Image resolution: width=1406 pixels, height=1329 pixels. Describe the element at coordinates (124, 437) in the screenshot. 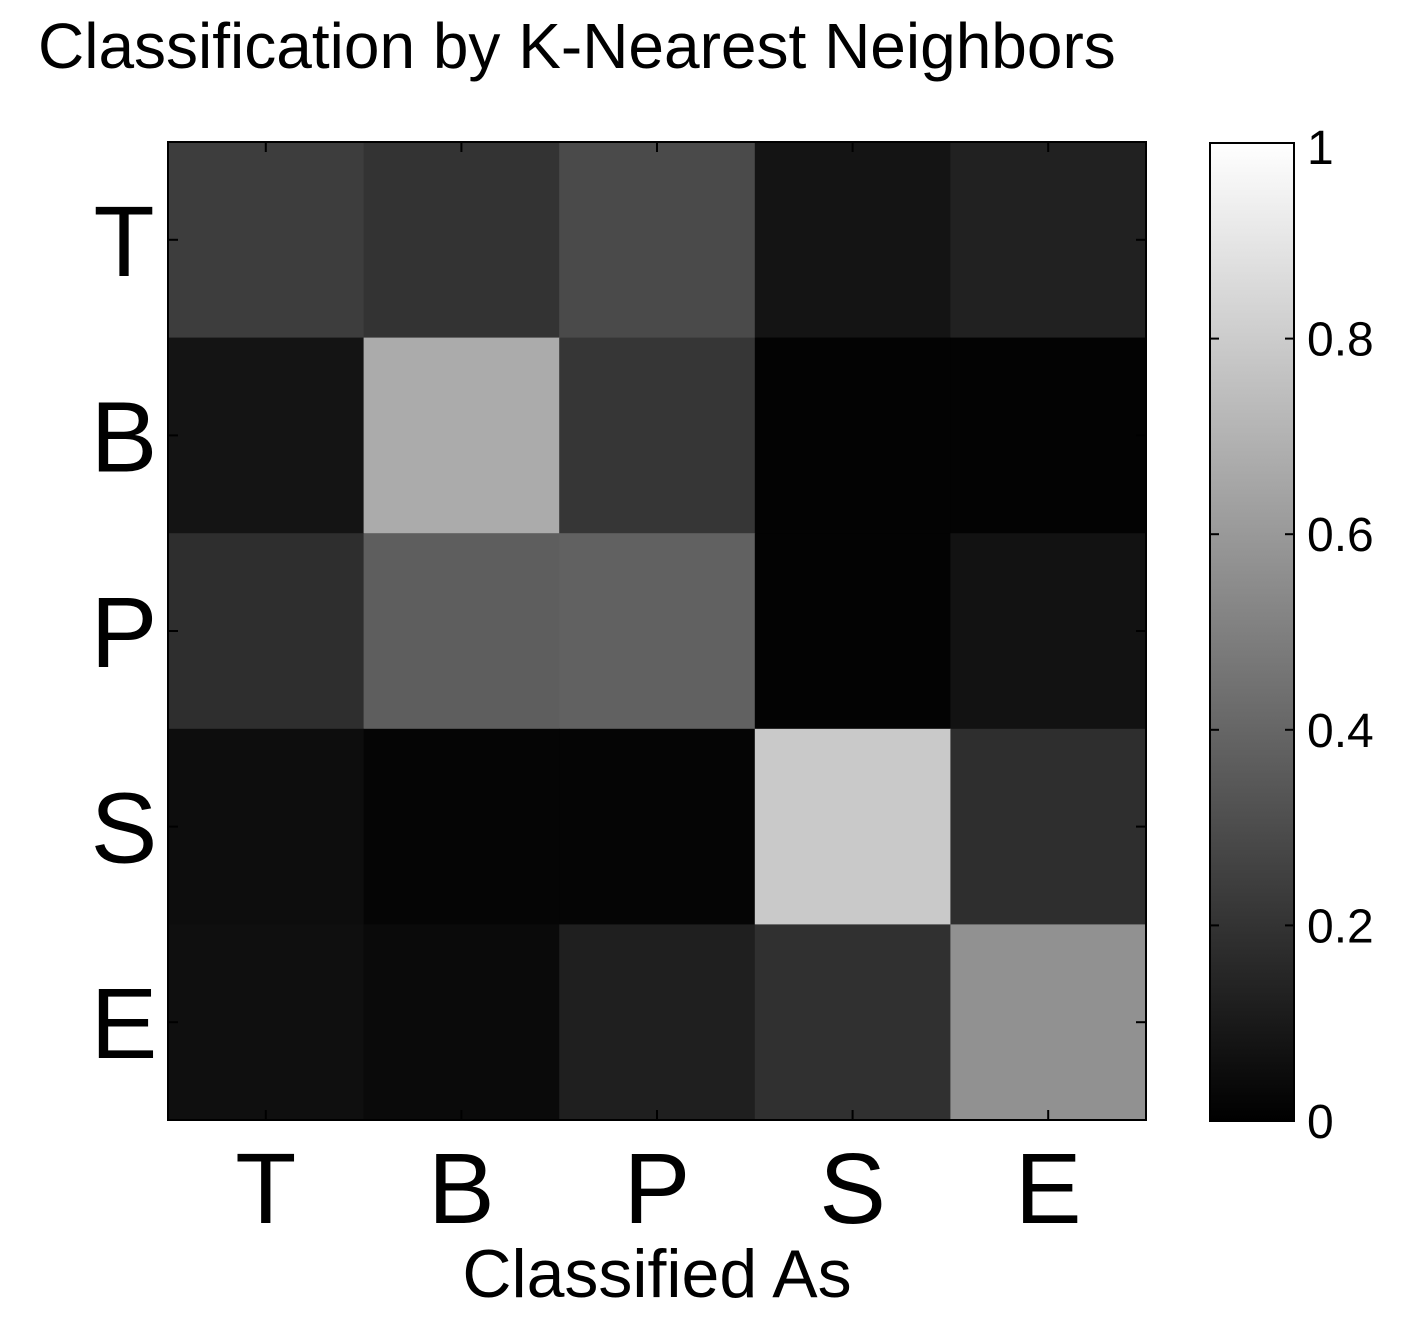

I see `row-label: B` at that location.